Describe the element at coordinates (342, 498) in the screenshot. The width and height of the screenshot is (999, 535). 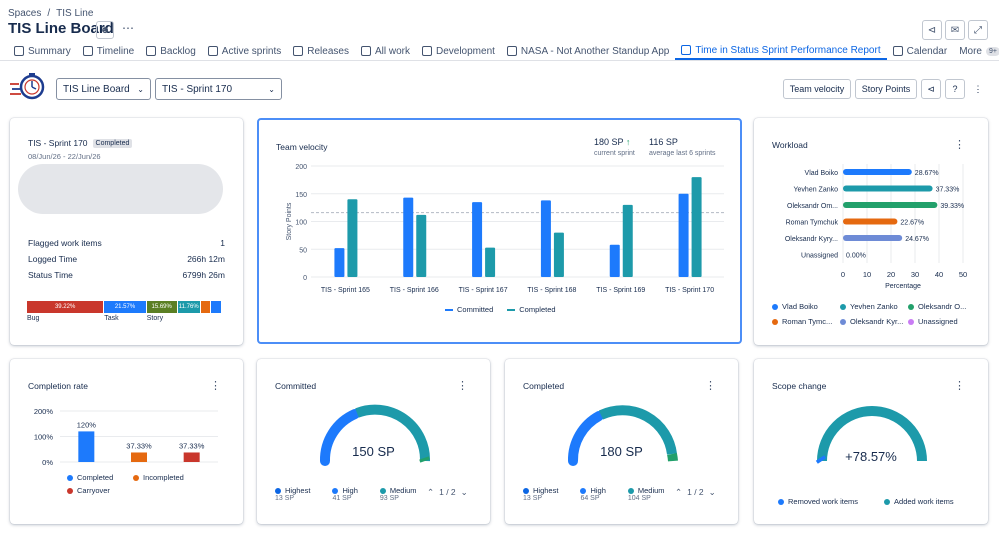
I see `legend-sp: 41 SP` at that location.